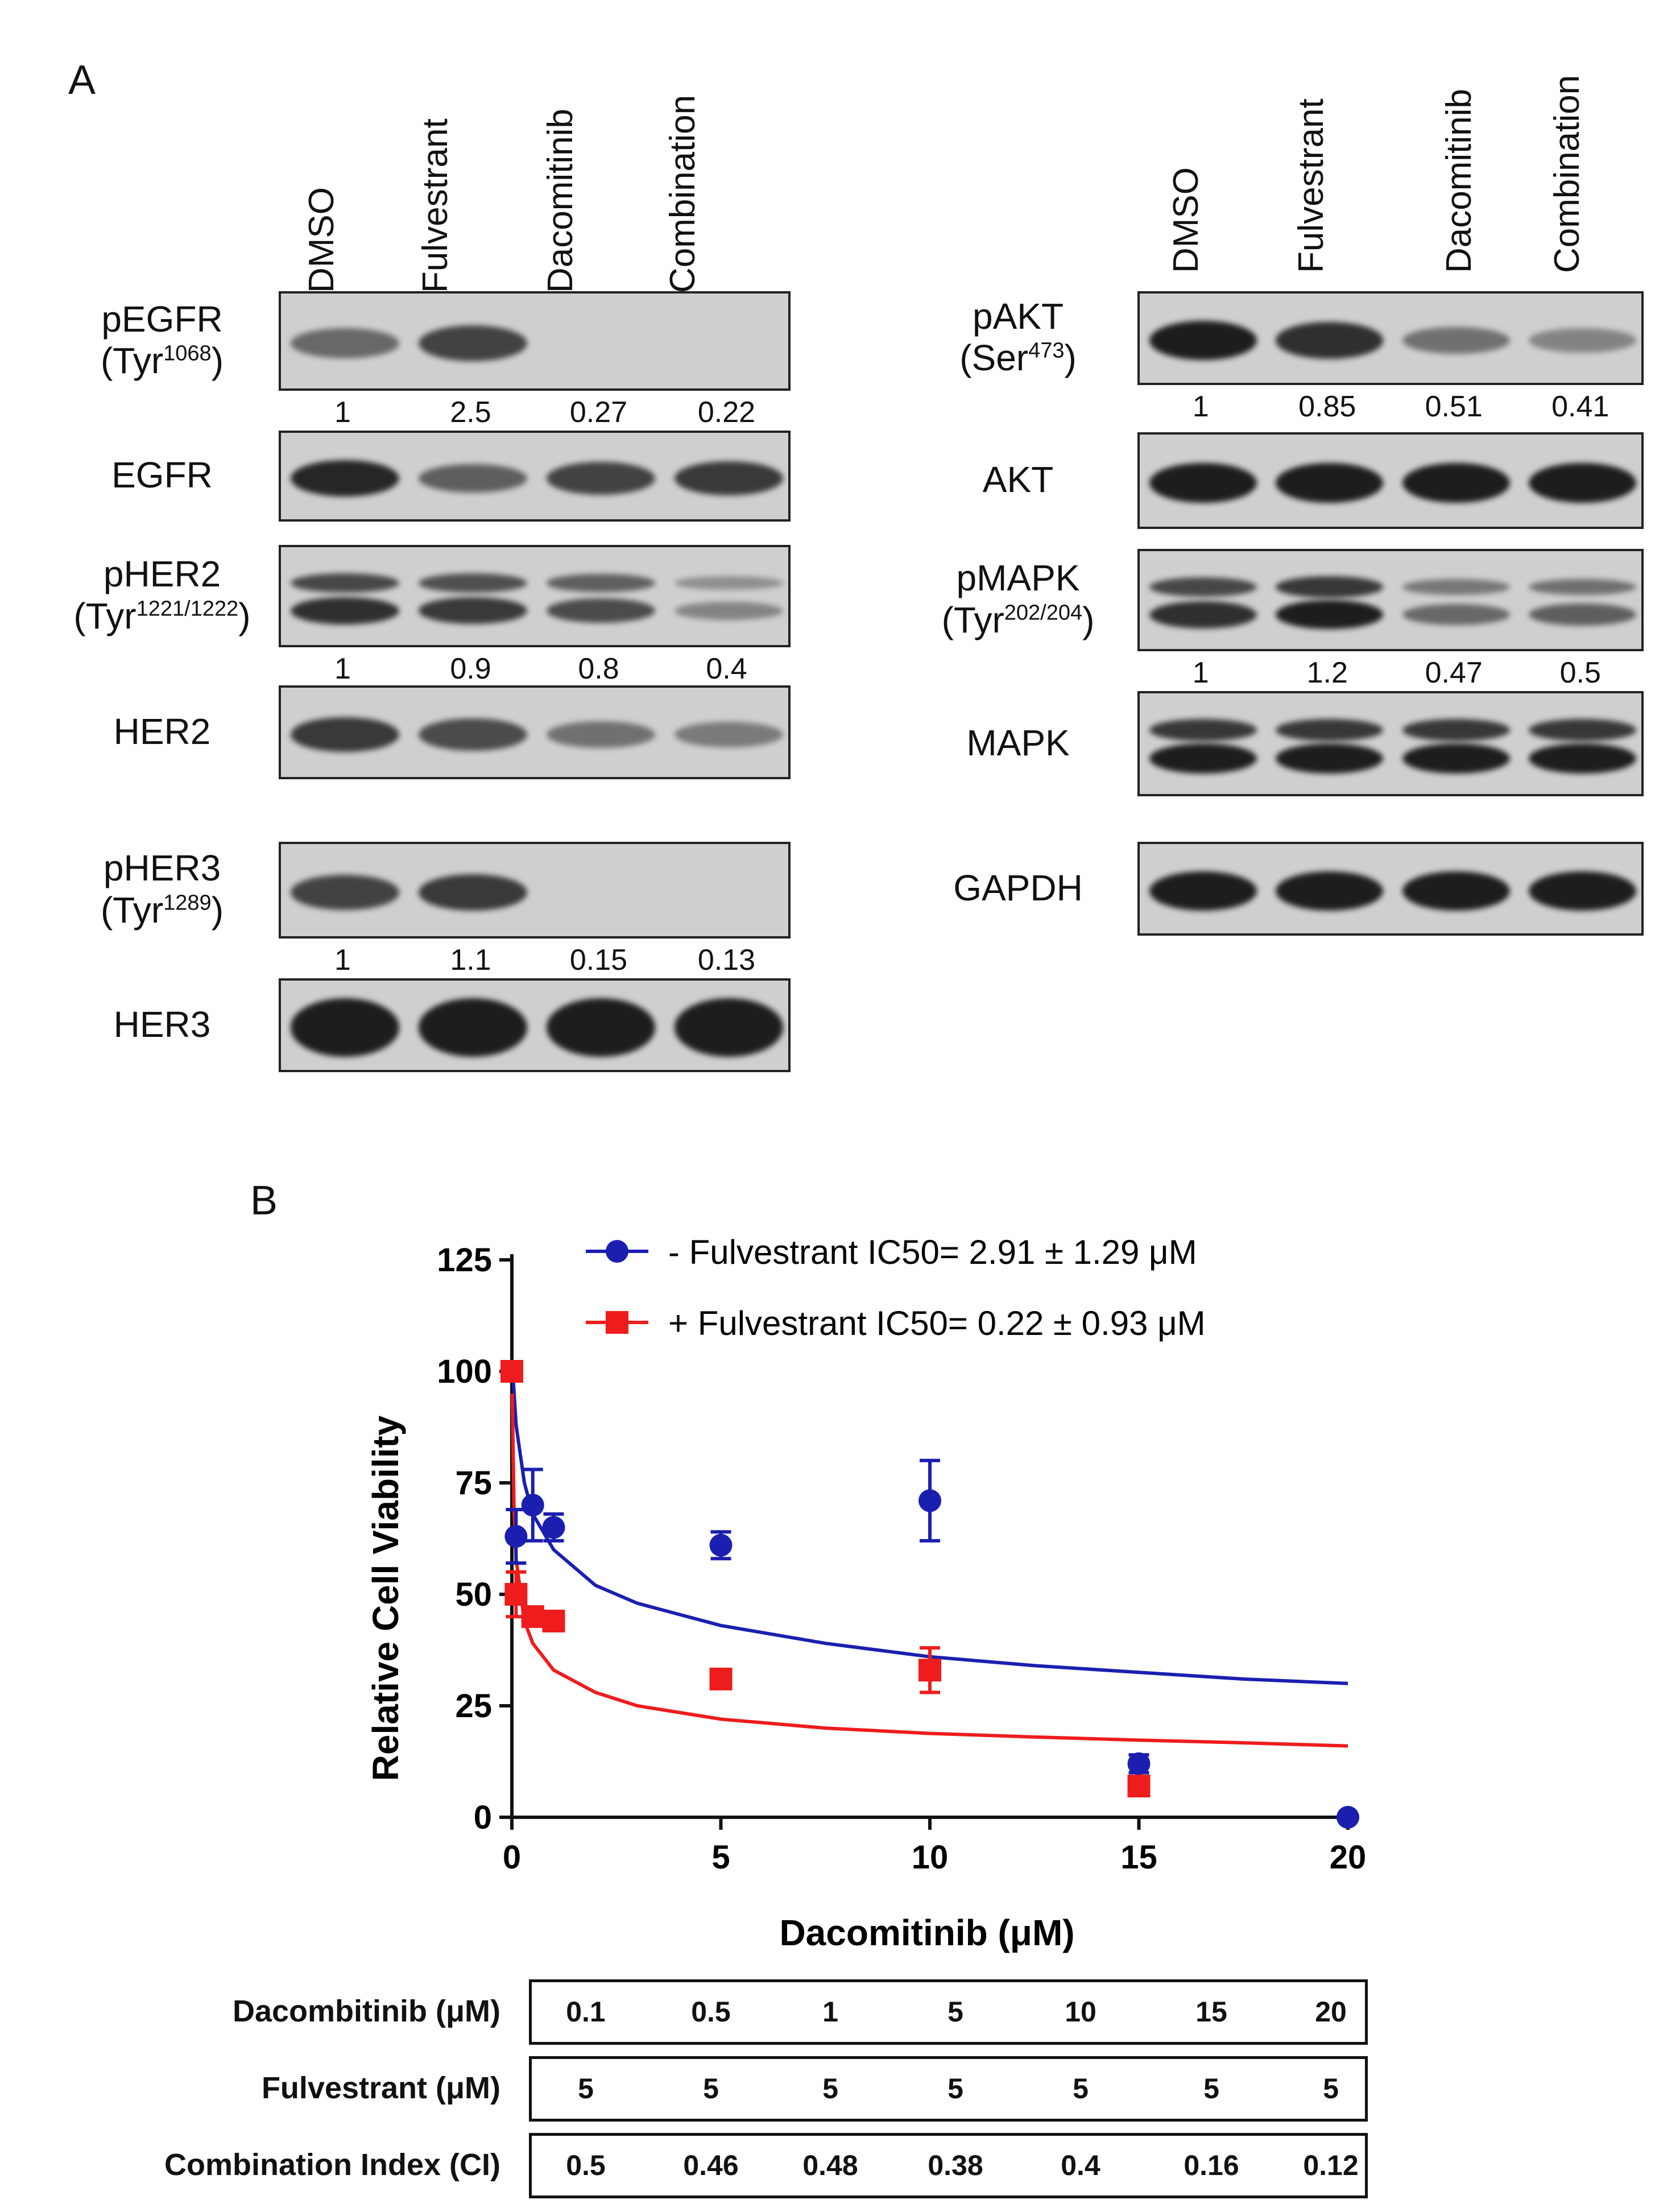  Describe the element at coordinates (1018, 577) in the screenshot. I see `protein-name: pMAPK` at that location.